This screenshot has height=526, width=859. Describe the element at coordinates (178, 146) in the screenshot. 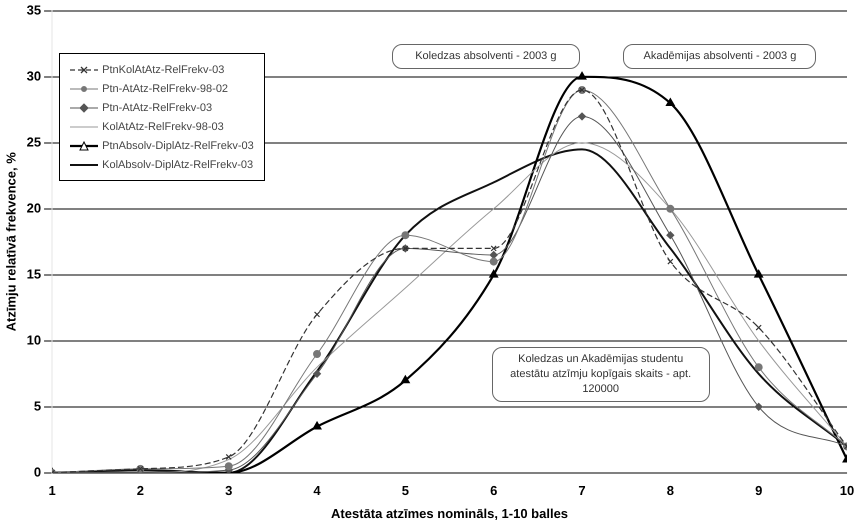

I see `legend-label: PtnAbsolv-DiplAtz-RelFrekv-03` at that location.